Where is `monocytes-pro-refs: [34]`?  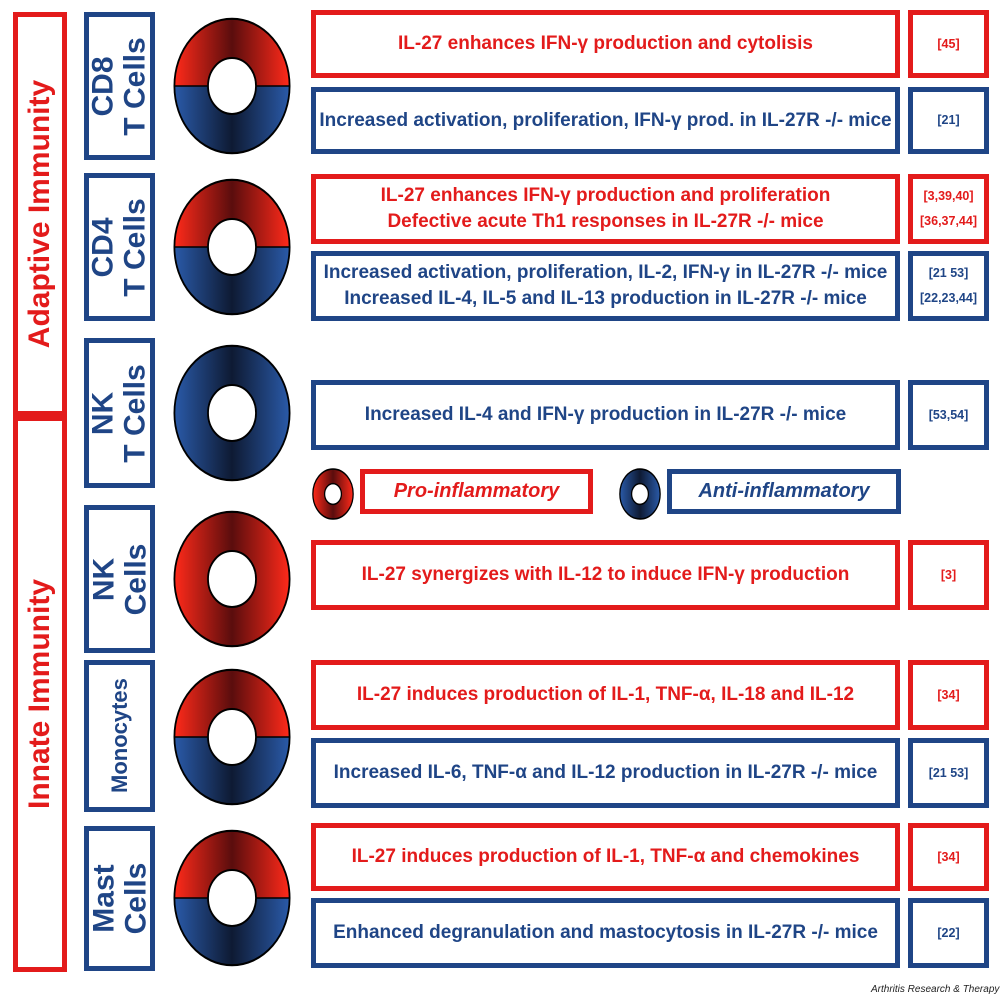 monocytes-pro-refs: [34] is located at coordinates (948, 695).